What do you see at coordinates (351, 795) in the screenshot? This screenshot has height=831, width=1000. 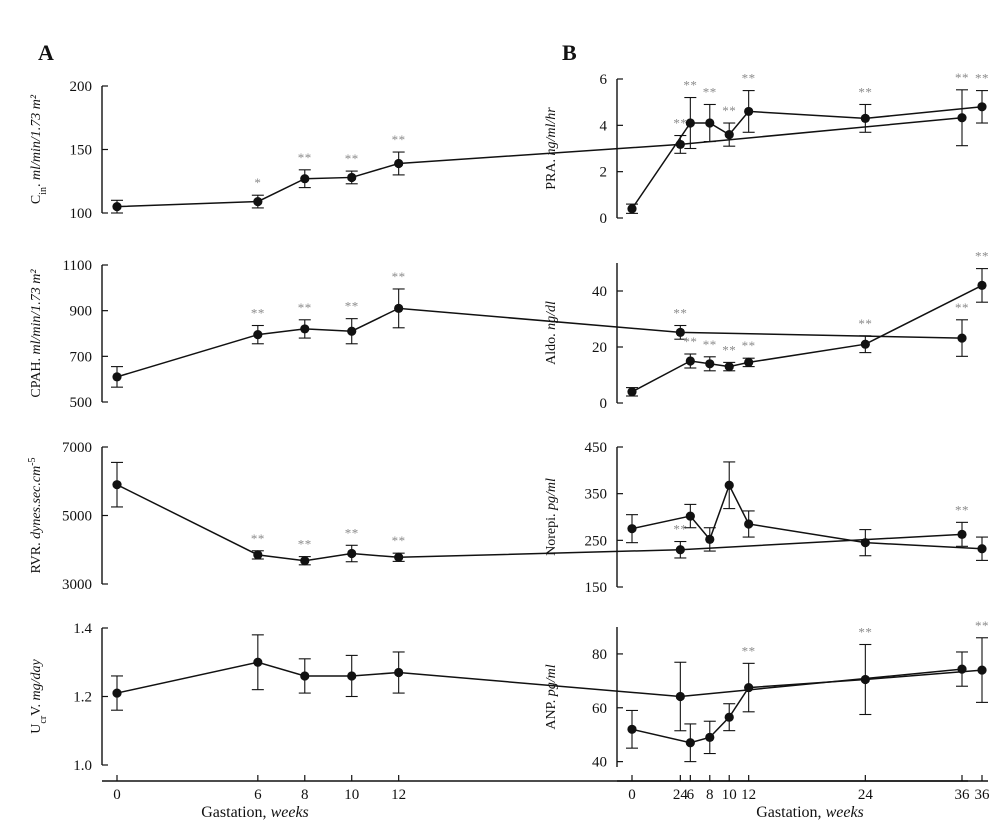 I see `x-tick-label: 10` at bounding box center [351, 795].